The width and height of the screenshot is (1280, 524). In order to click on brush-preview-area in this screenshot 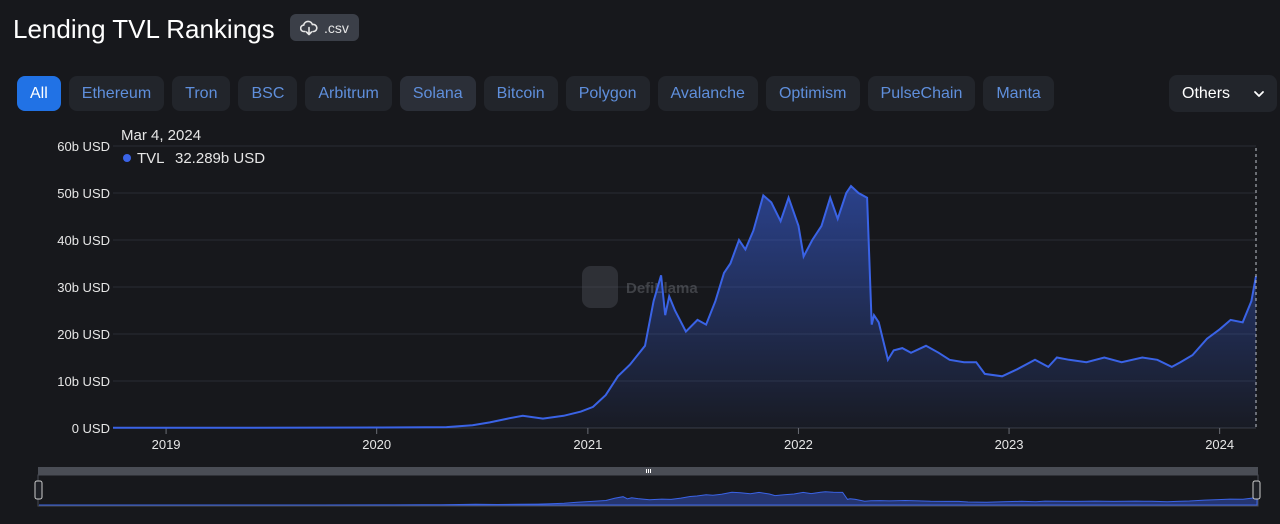, I will do `click(648, 498)`.